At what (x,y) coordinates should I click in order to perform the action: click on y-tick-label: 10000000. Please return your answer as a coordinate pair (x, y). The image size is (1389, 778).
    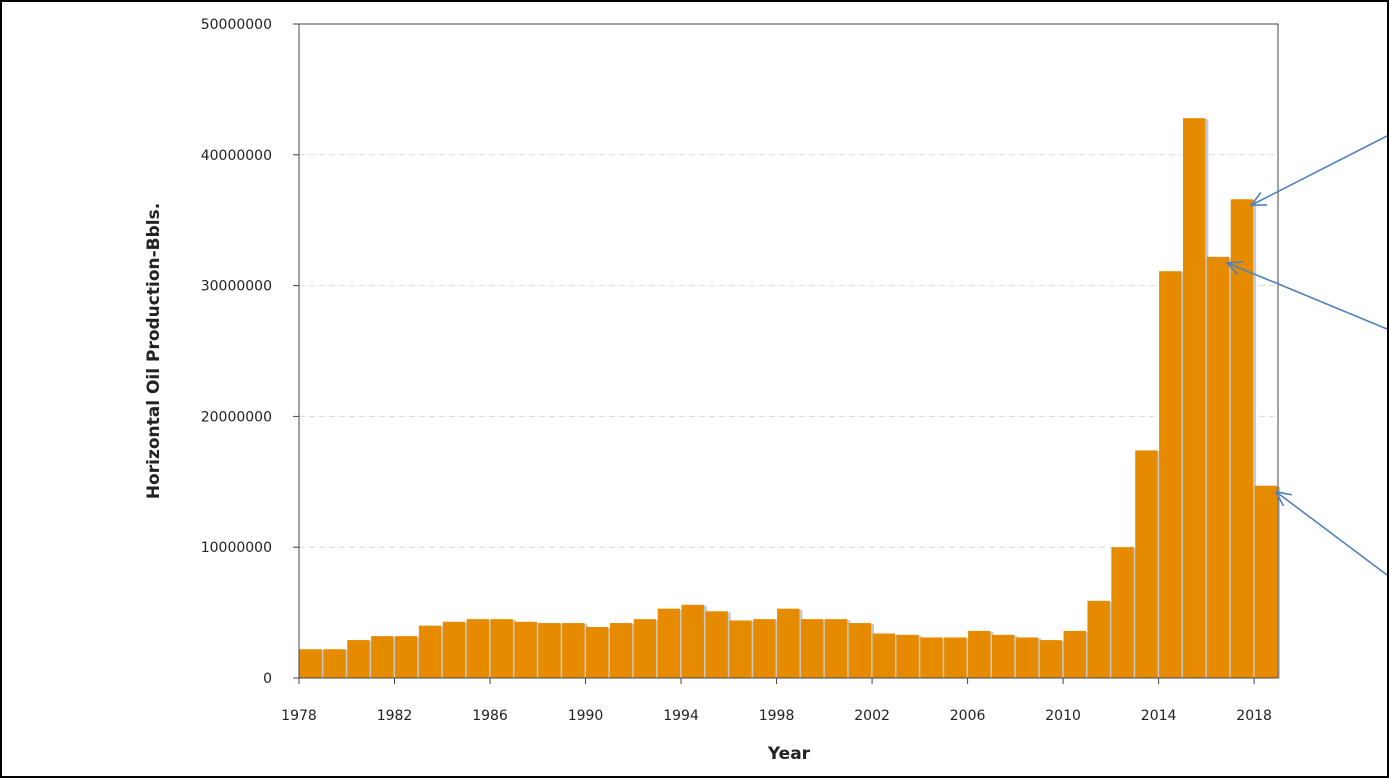
    Looking at the image, I should click on (236, 548).